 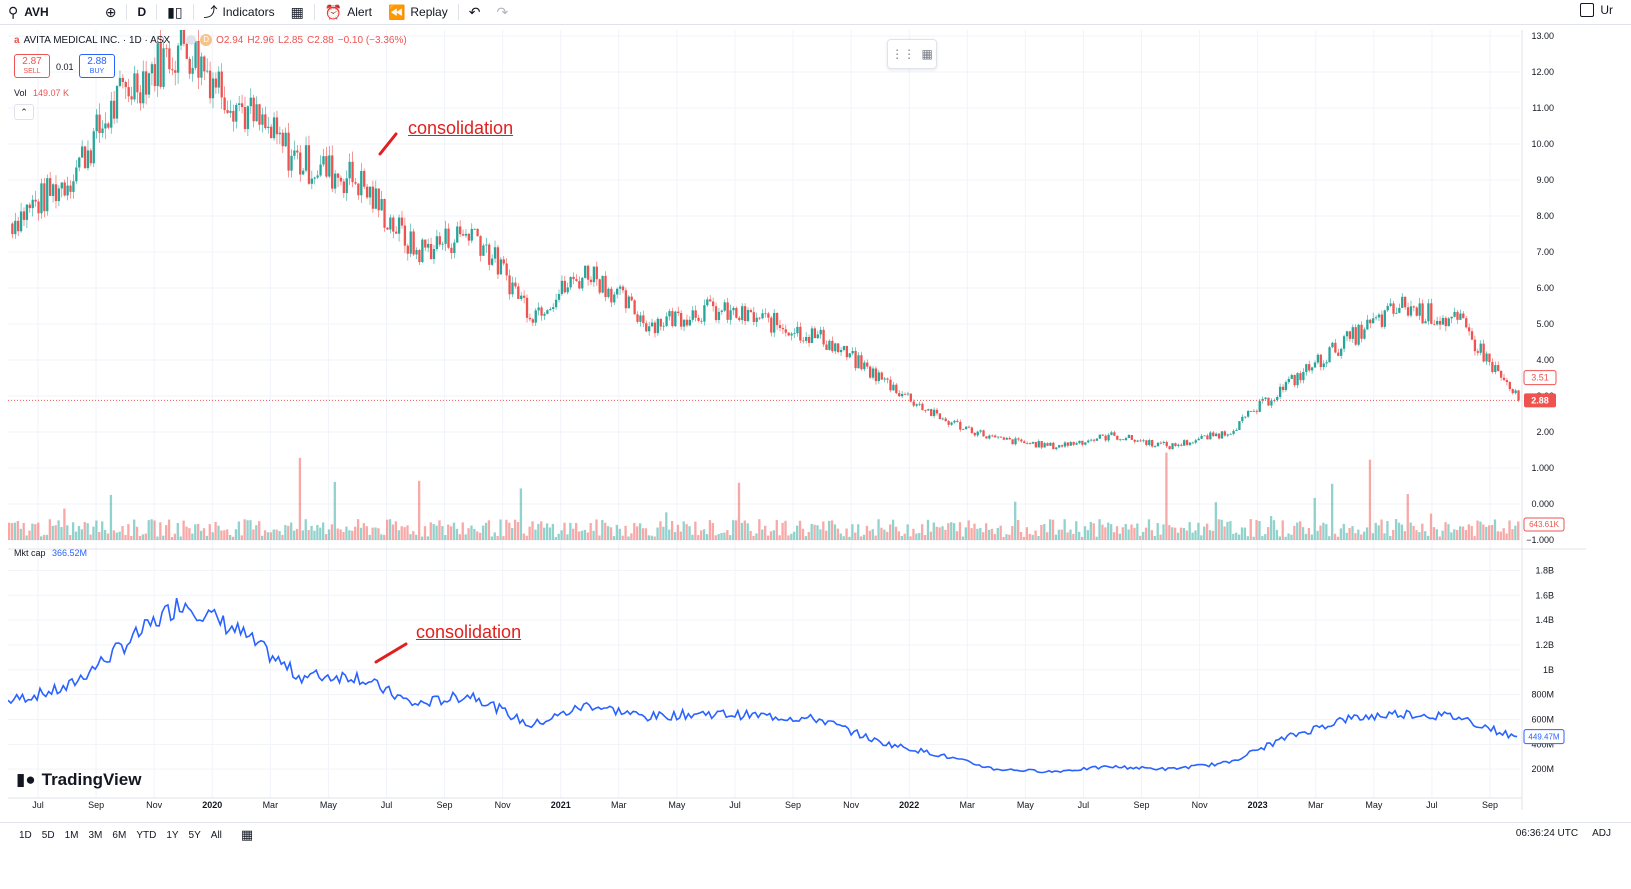 What do you see at coordinates (297, 12) in the screenshot?
I see `layouts-button: ▦` at bounding box center [297, 12].